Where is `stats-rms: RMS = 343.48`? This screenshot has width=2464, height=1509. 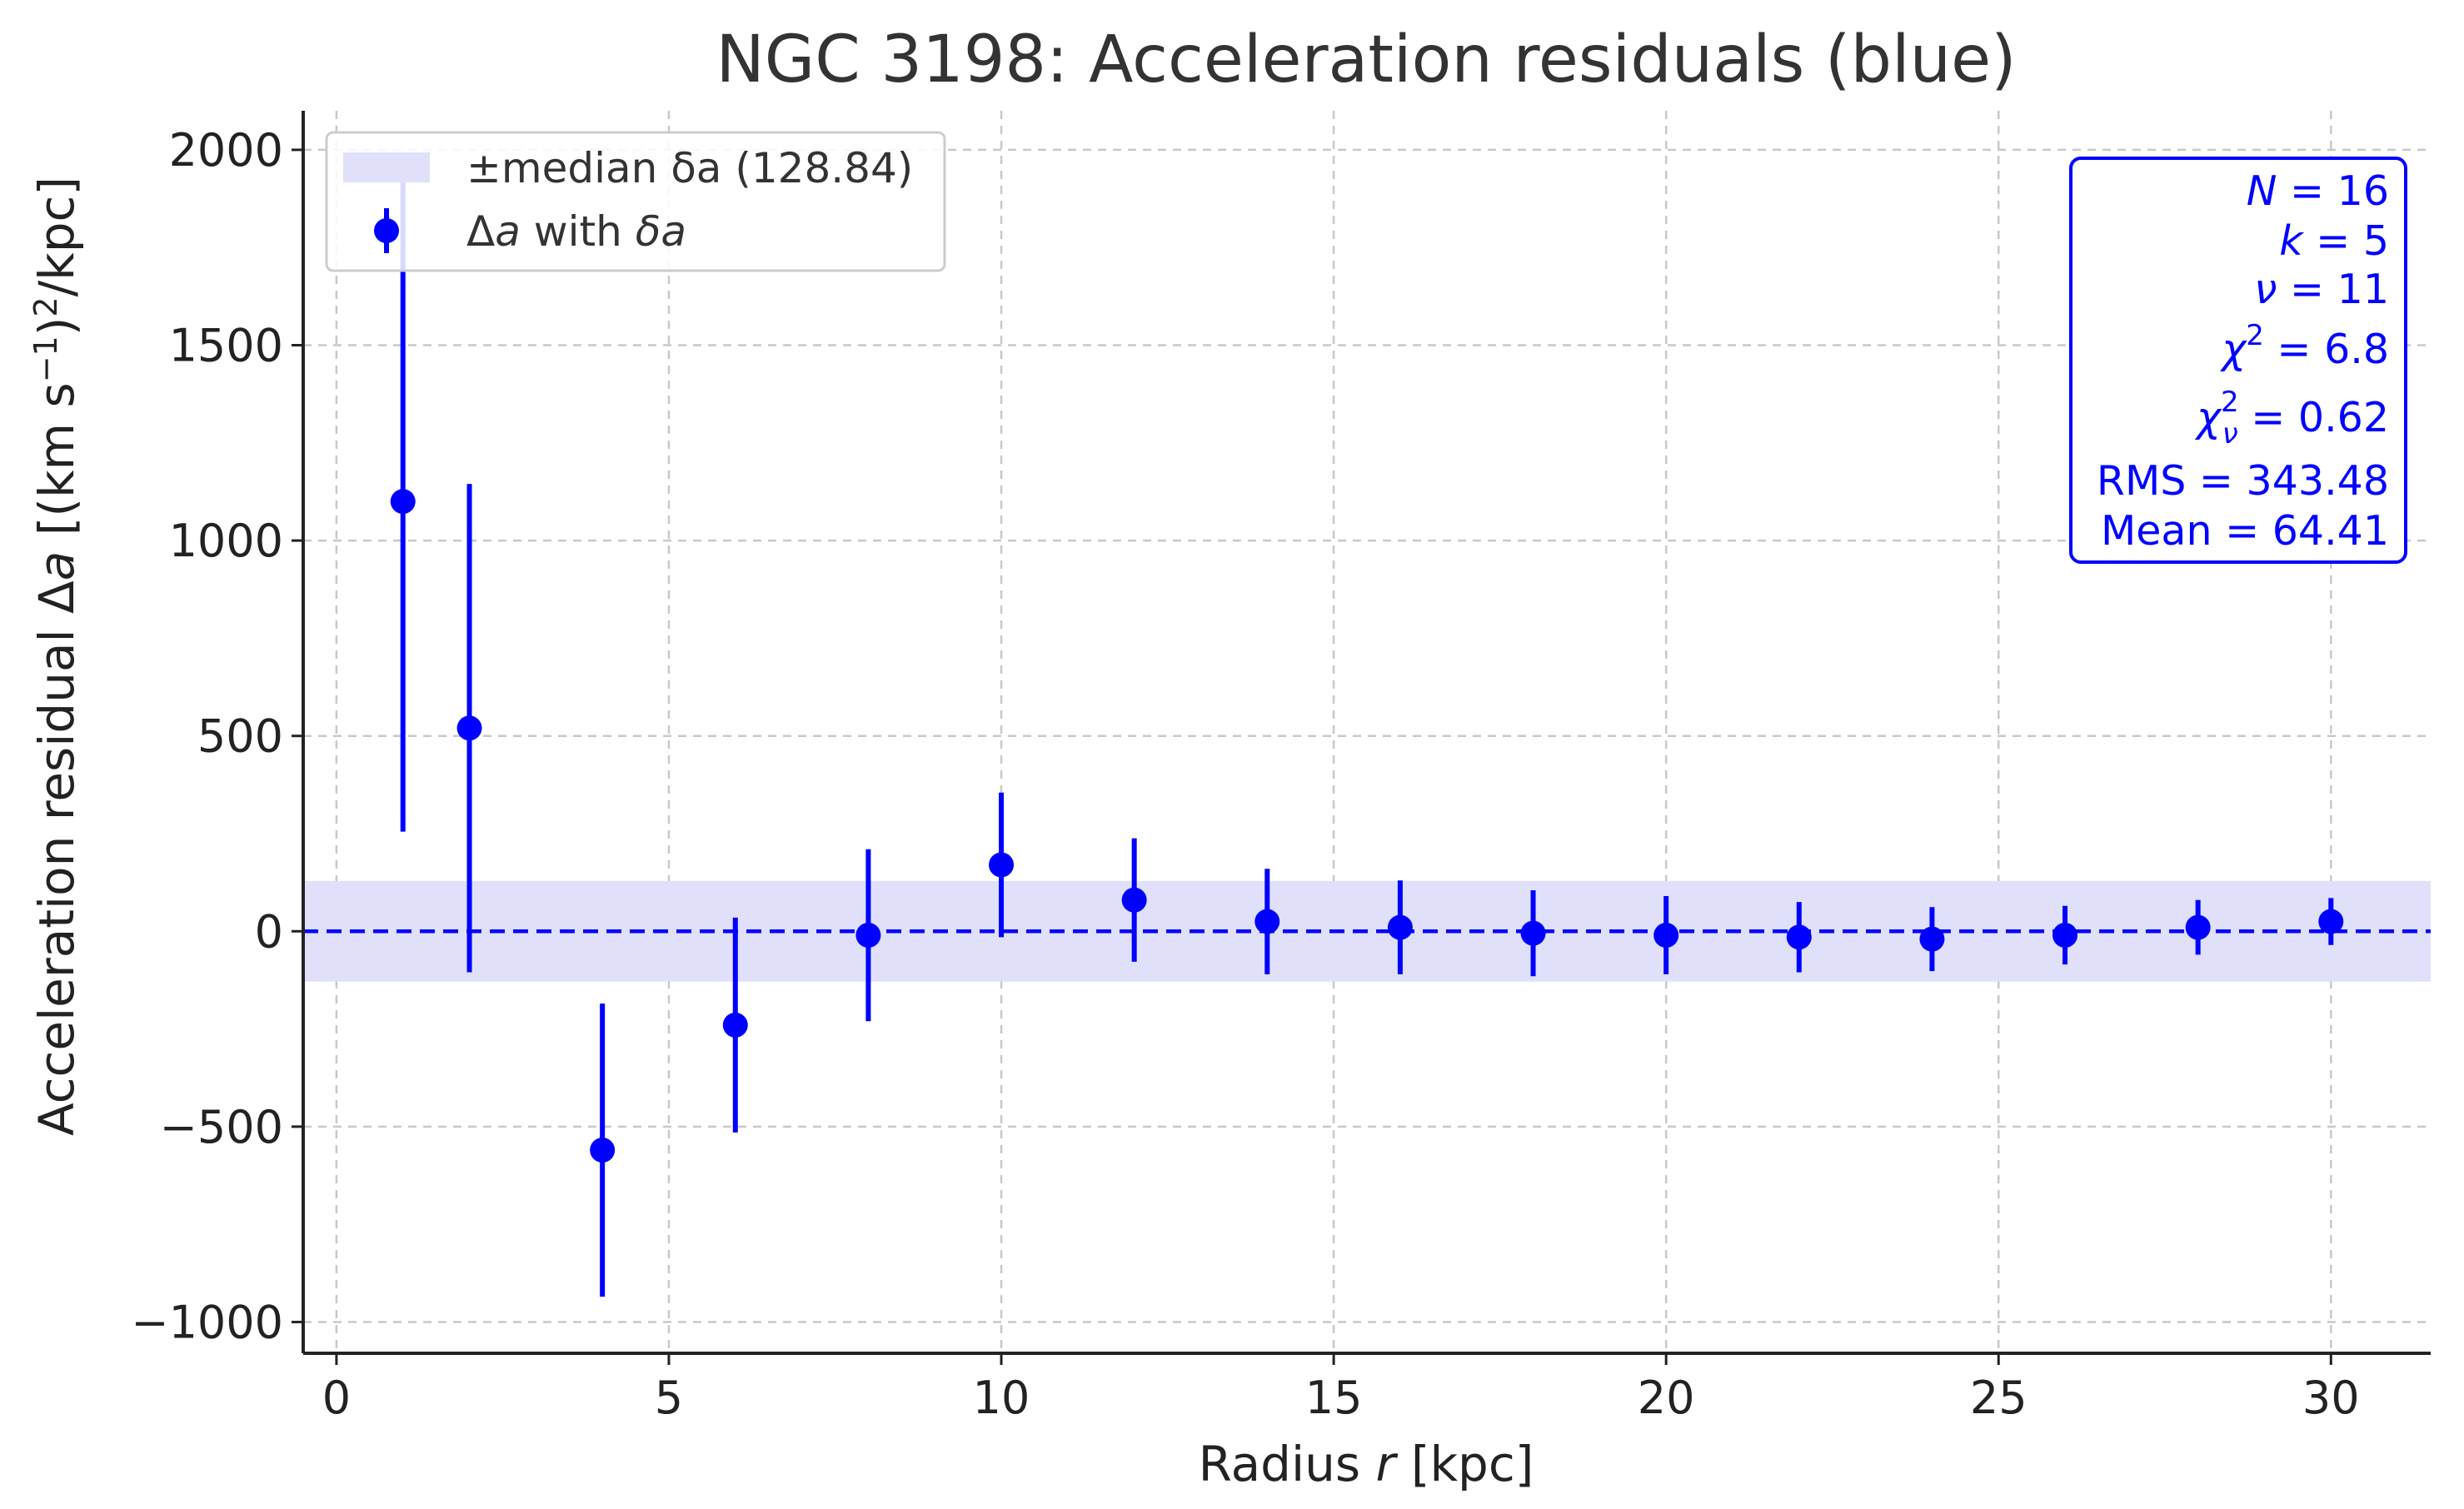 stats-rms: RMS = 343.48 is located at coordinates (2243, 481).